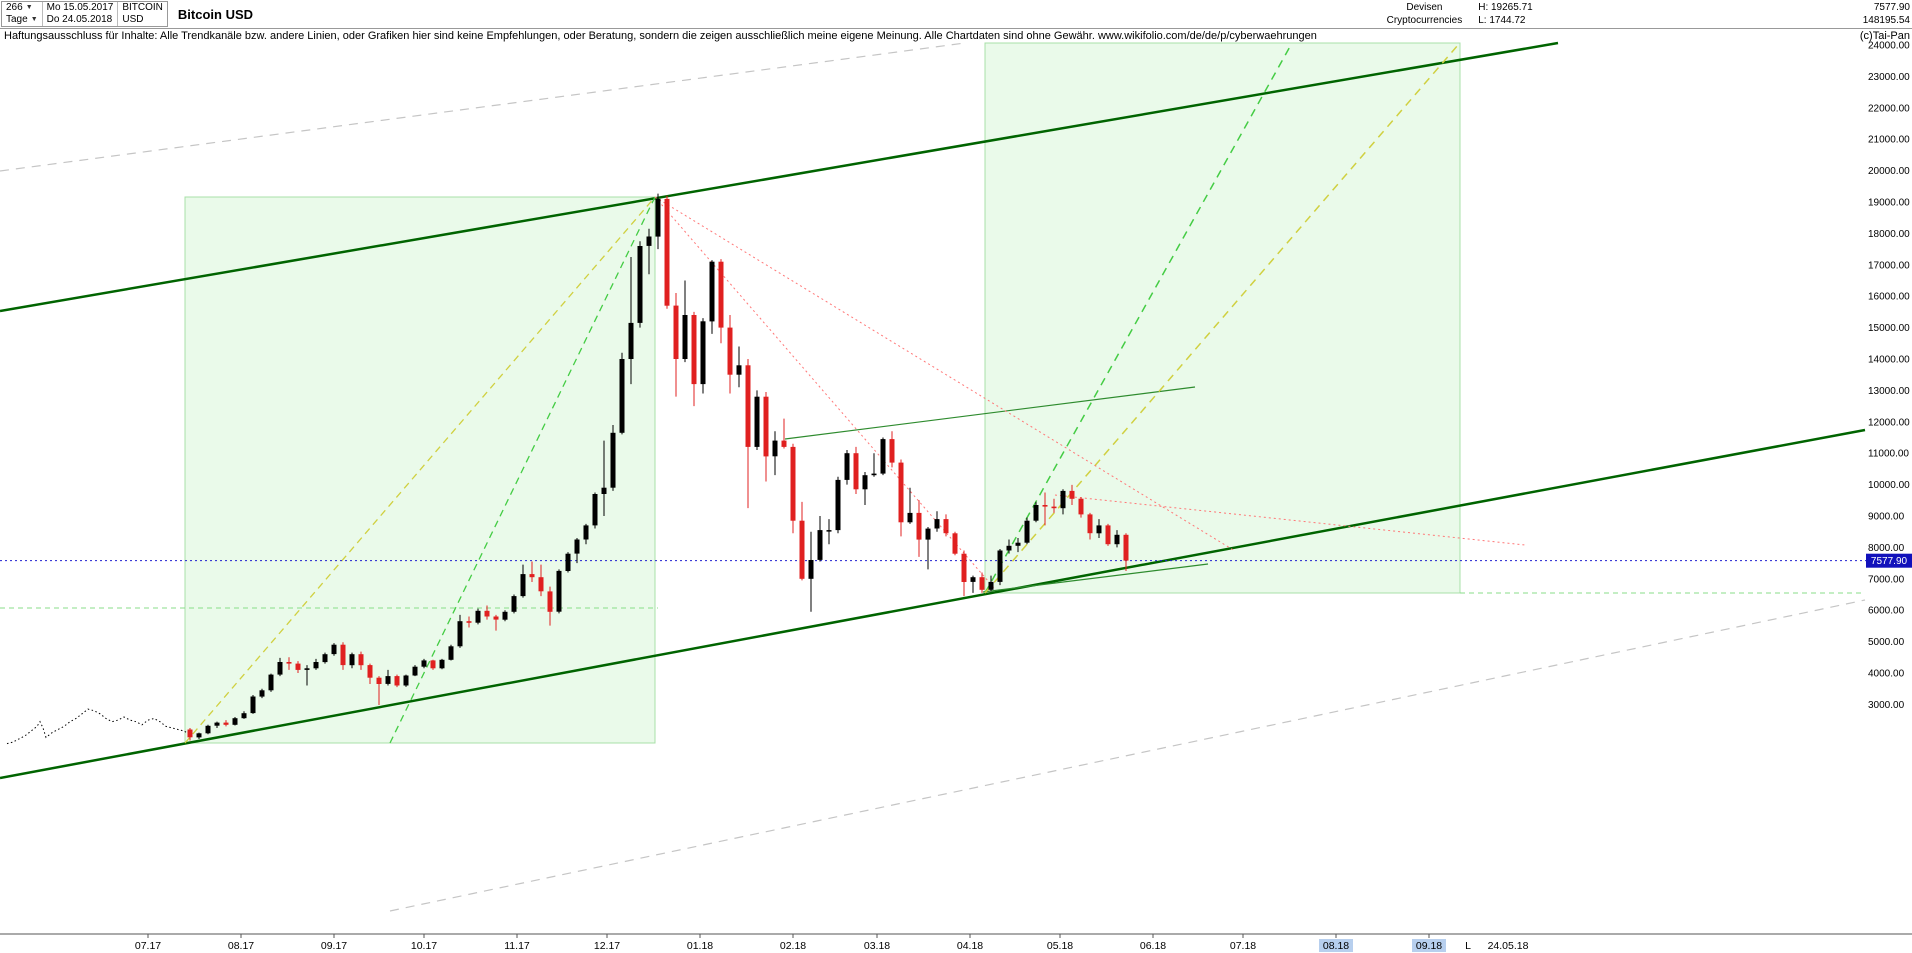  What do you see at coordinates (517, 946) in the screenshot?
I see `x-axis-label: 11.17` at bounding box center [517, 946].